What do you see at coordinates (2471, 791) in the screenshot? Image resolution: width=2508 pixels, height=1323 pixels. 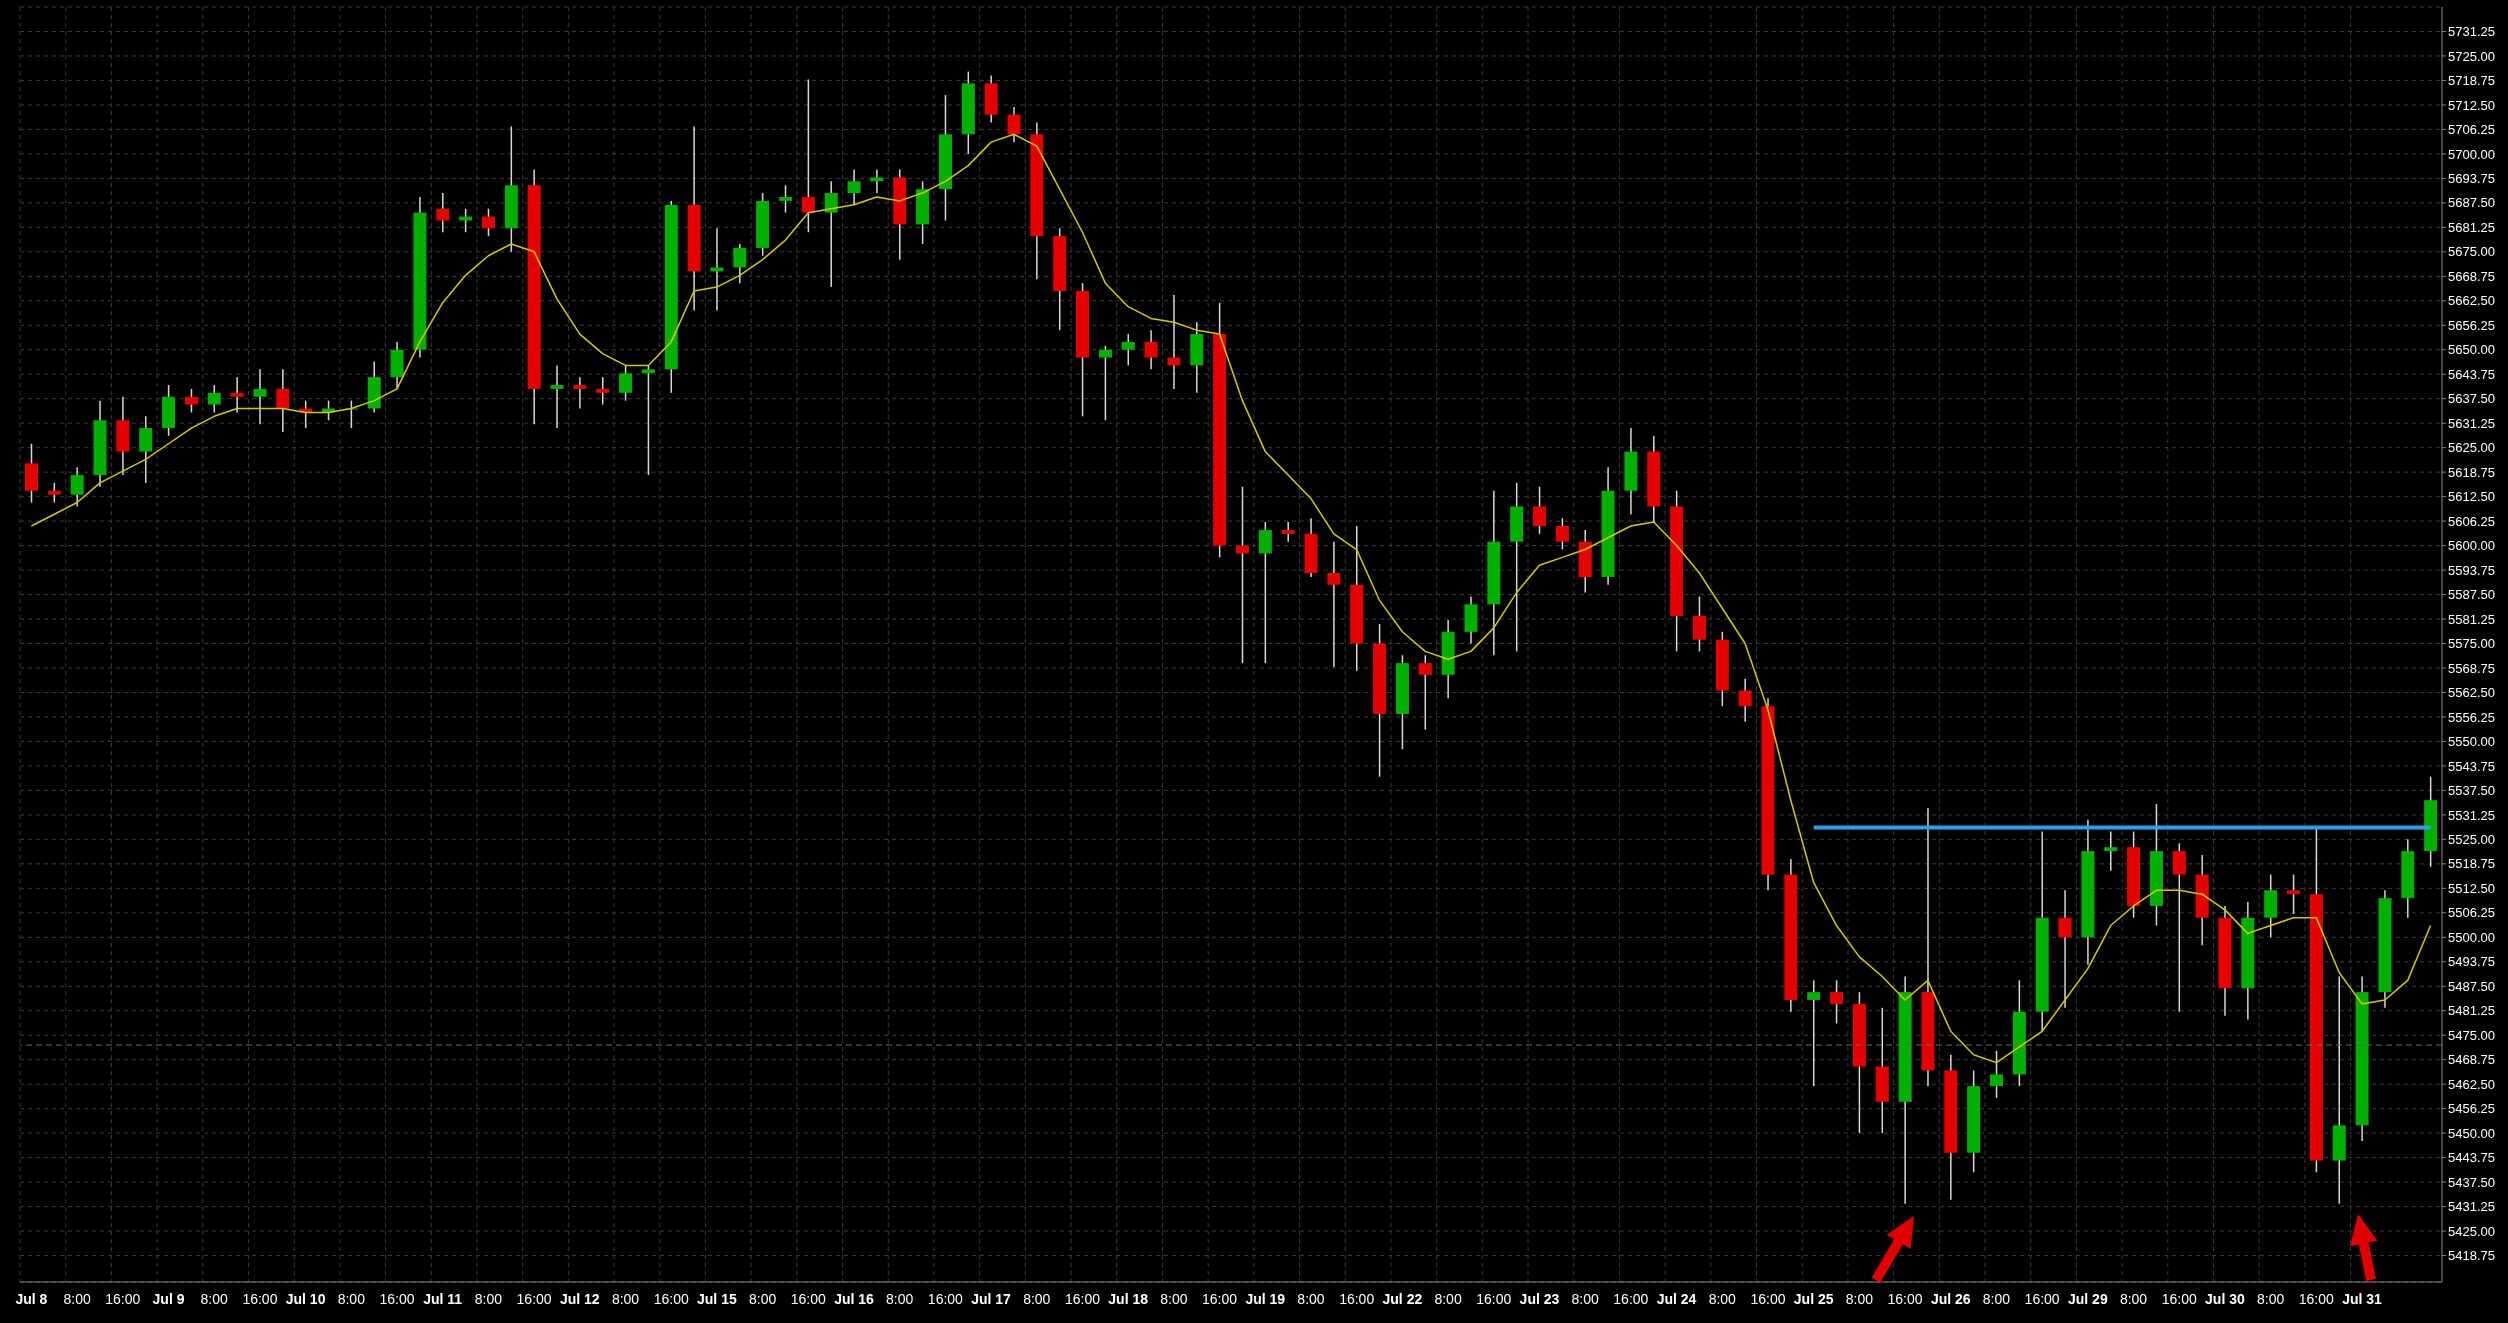 I see `y-tick-label: 5537.50` at bounding box center [2471, 791].